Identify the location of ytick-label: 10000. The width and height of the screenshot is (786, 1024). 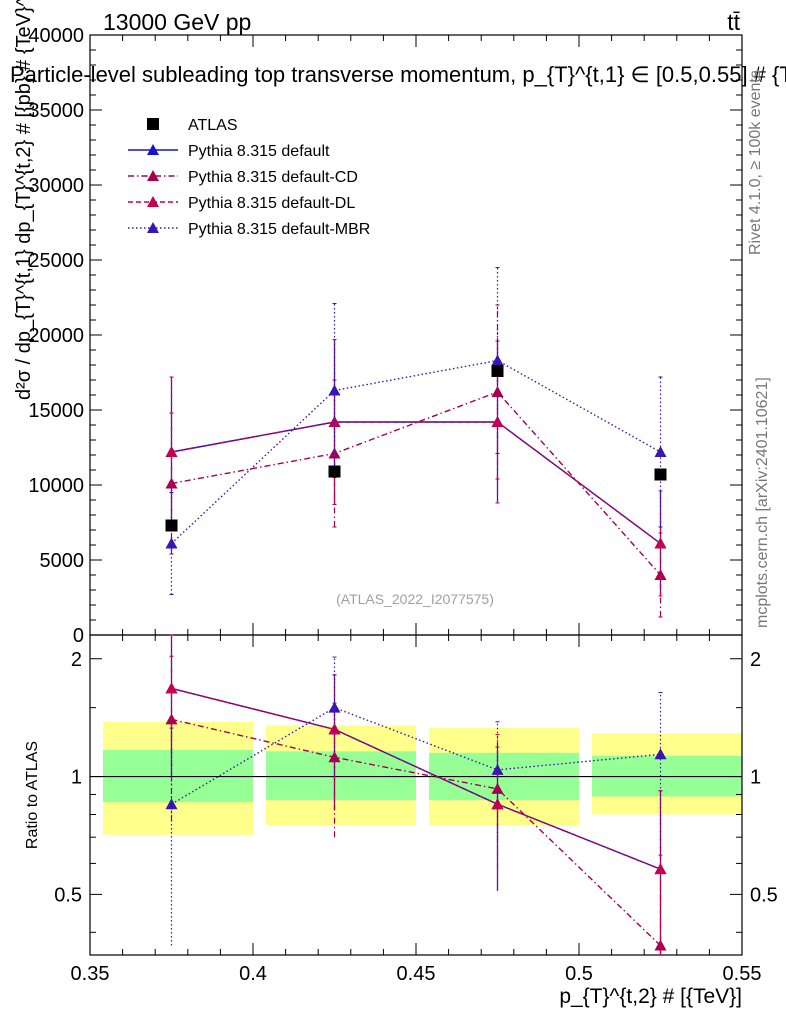
(56, 486).